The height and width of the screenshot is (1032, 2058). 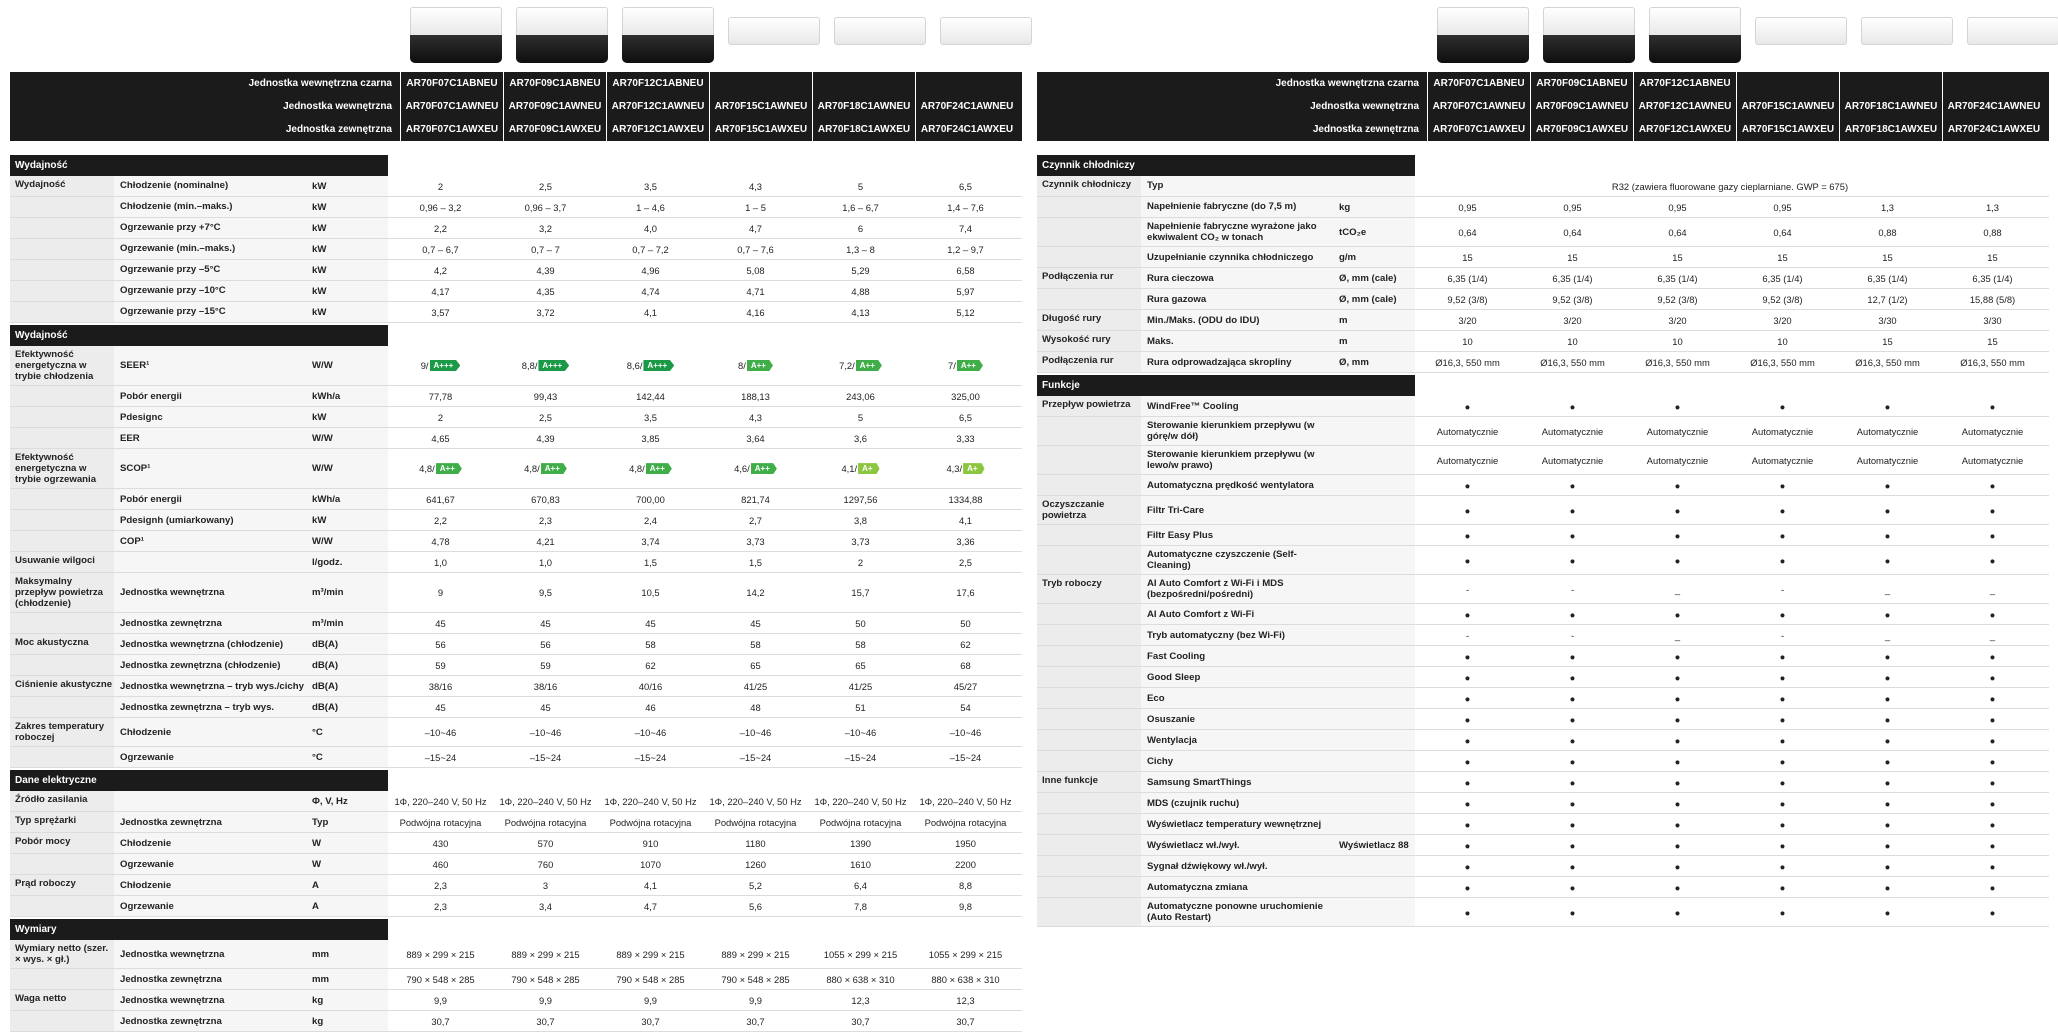 What do you see at coordinates (1543, 486) in the screenshot?
I see `table-row: Automatyczna prędkość wentylatora ● ● ● ● ● ●` at bounding box center [1543, 486].